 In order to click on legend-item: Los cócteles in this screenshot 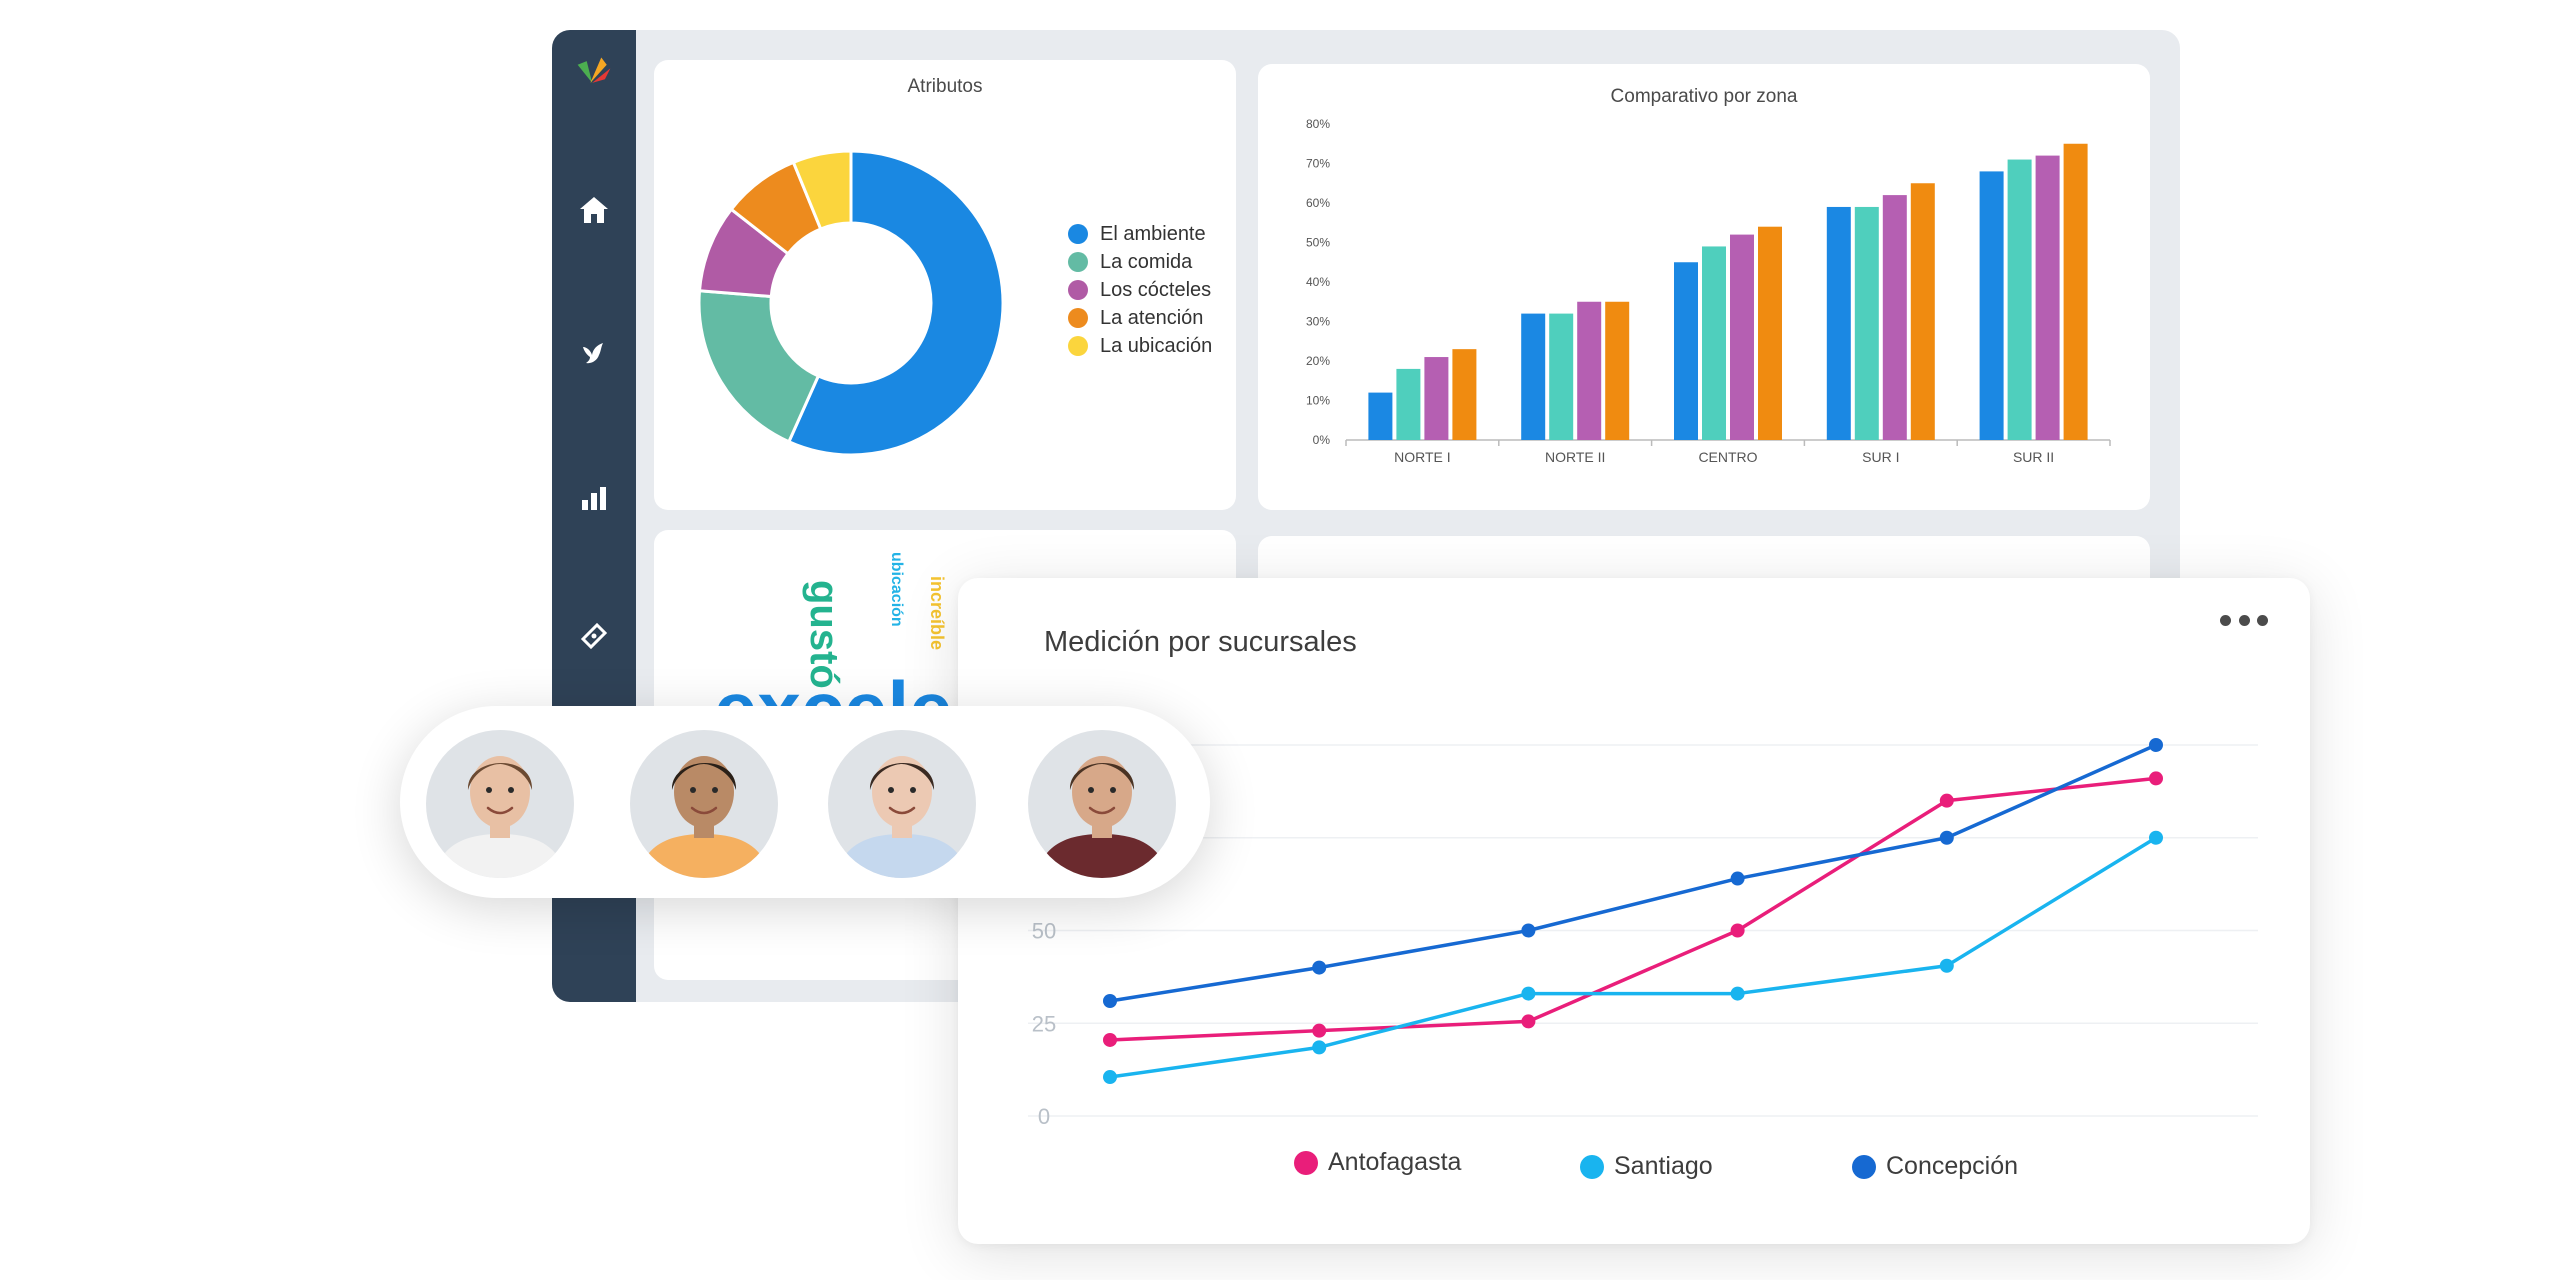, I will do `click(1140, 290)`.